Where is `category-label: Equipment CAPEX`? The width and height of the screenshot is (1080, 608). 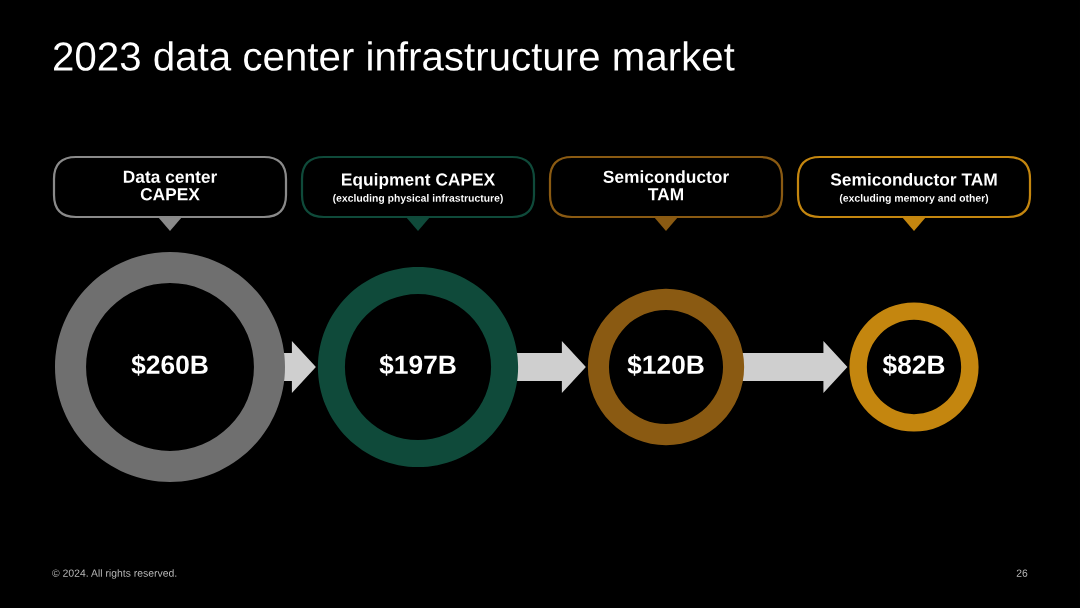 category-label: Equipment CAPEX is located at coordinates (418, 181).